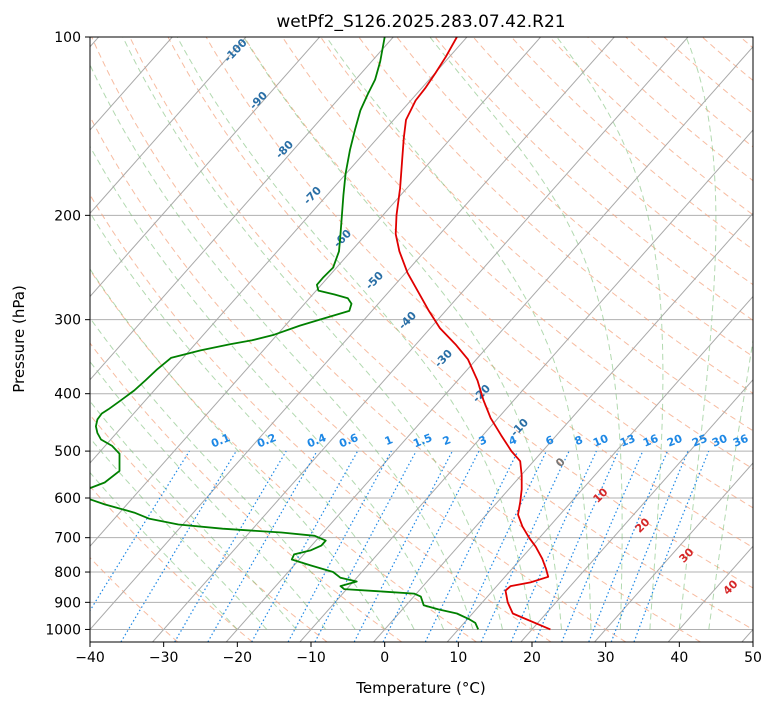 This screenshot has height=708, width=775. Describe the element at coordinates (458, 658) in the screenshot. I see `x-tick-label: 10` at that location.